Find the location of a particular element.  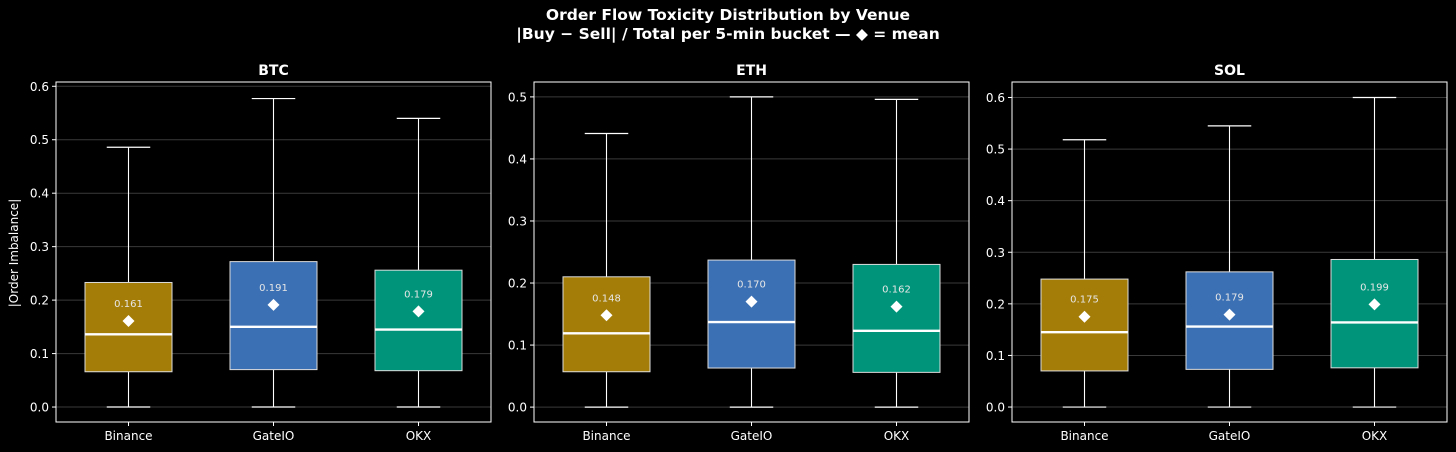

y-axis-label: |Order Imbalance| is located at coordinates (14, 253).